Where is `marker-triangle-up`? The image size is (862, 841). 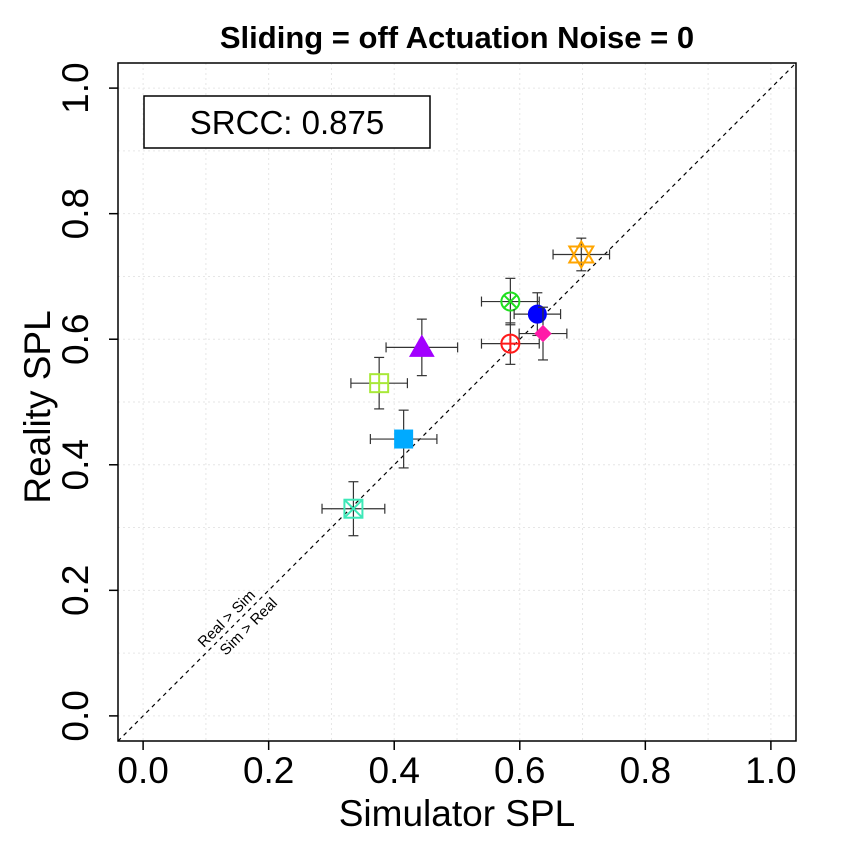
marker-triangle-up is located at coordinates (581, 251).